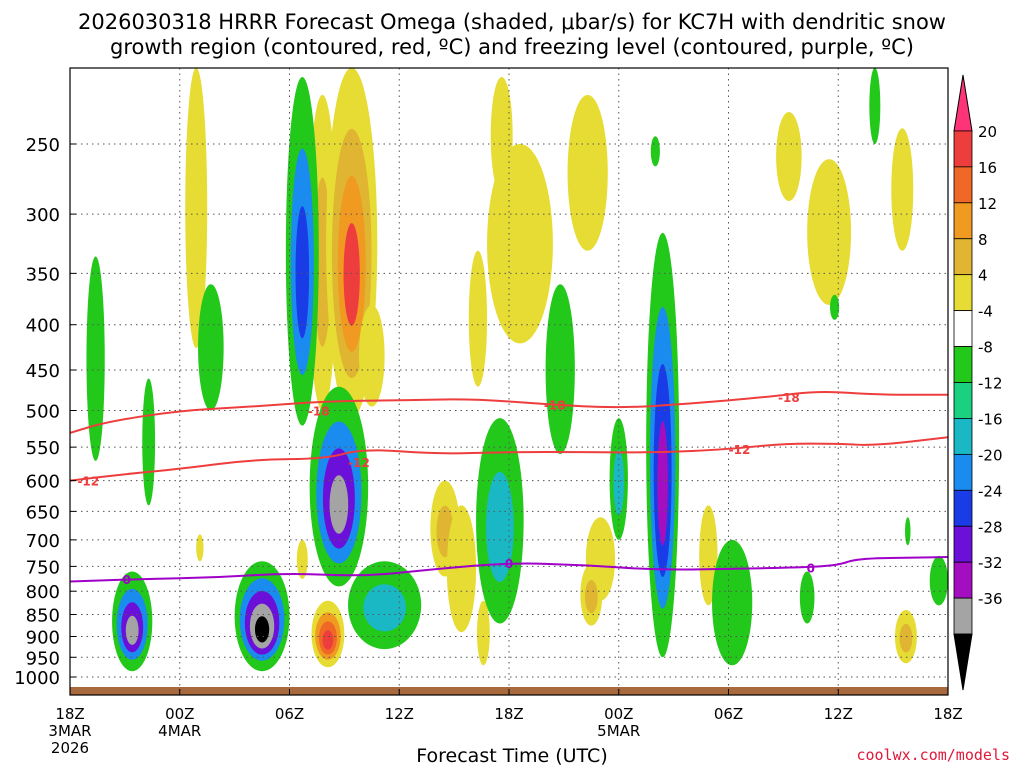  Describe the element at coordinates (509, 564) in the screenshot. I see `contour-label-7: 0` at that location.